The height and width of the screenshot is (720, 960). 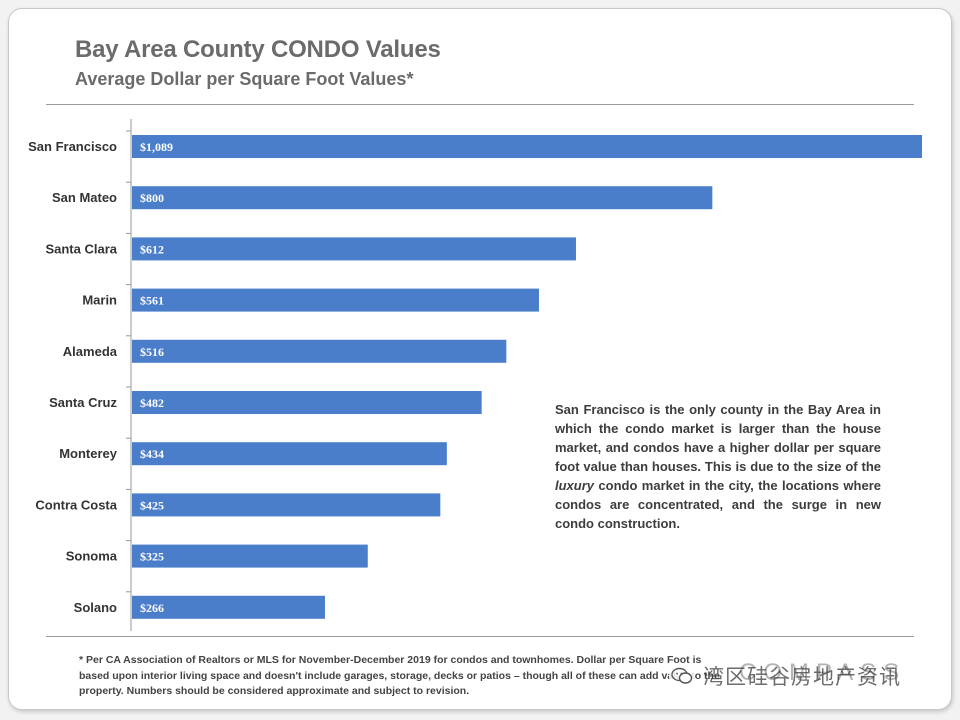 I want to click on category-label: Contra Costa, so click(x=76, y=504).